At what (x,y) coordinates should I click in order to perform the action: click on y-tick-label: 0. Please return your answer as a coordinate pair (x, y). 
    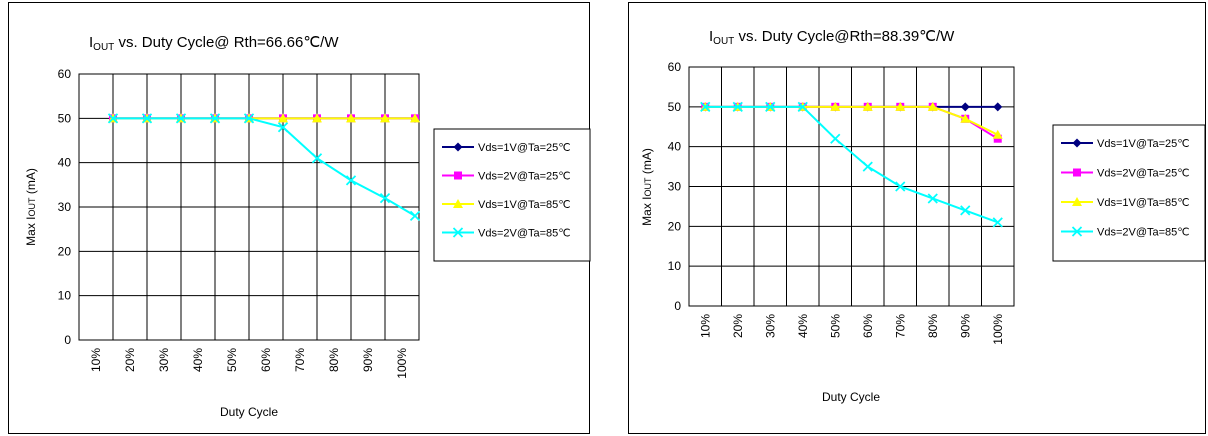
    Looking at the image, I should click on (677, 306).